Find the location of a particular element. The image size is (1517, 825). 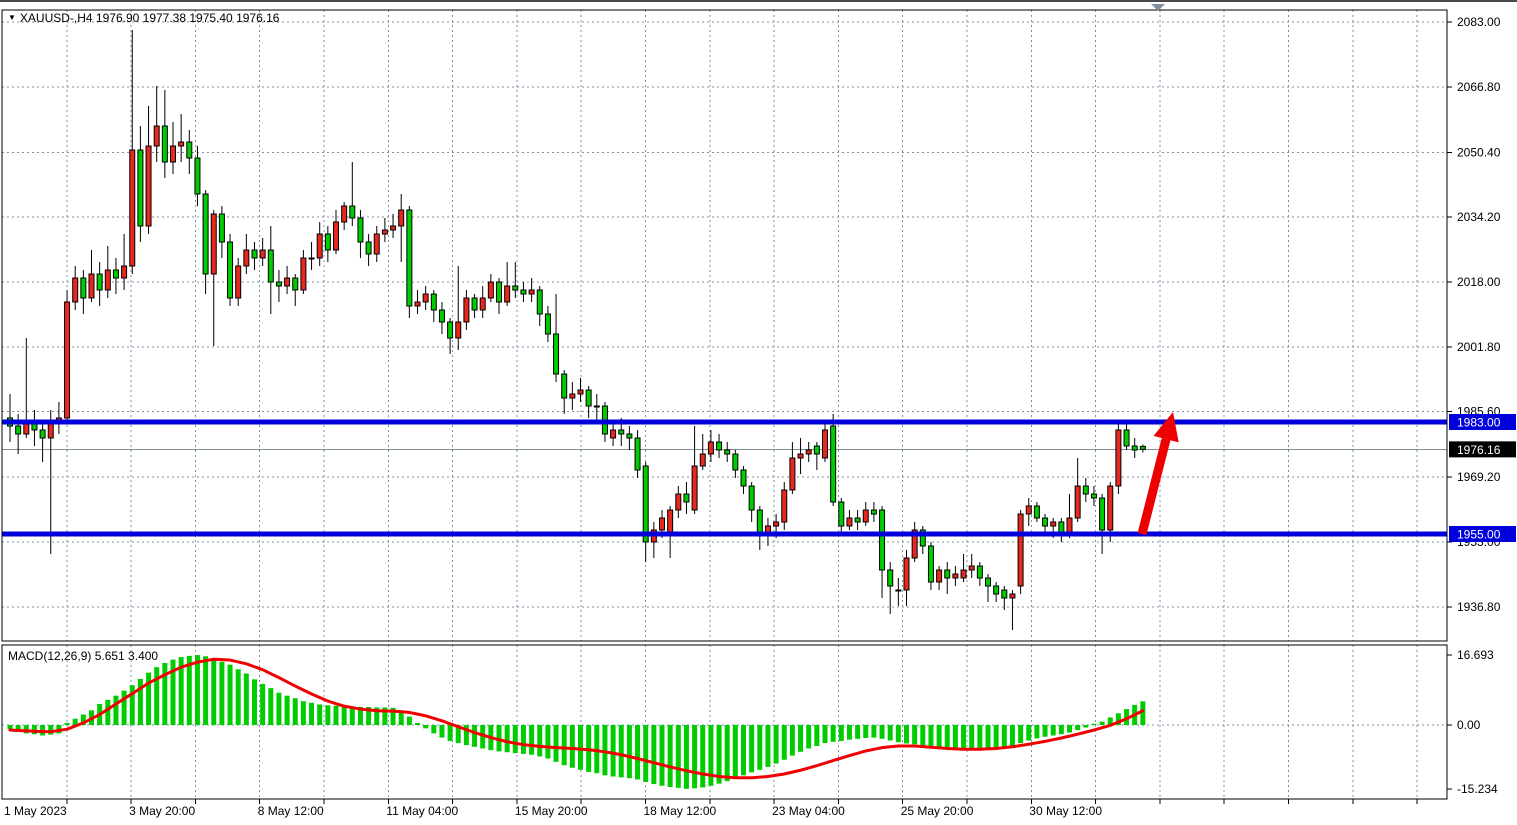

price-tick-label: 2001.80 is located at coordinates (1479, 347).